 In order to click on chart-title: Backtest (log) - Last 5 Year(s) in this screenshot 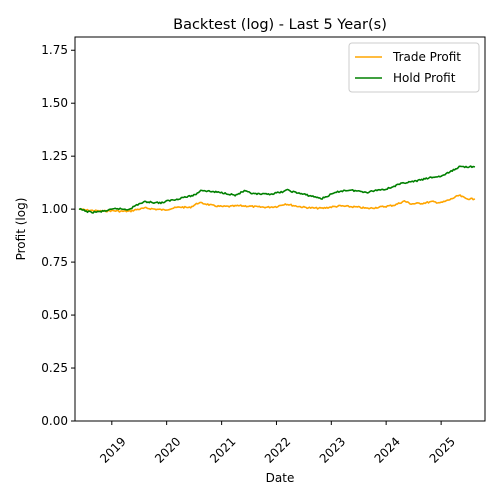, I will do `click(280, 25)`.